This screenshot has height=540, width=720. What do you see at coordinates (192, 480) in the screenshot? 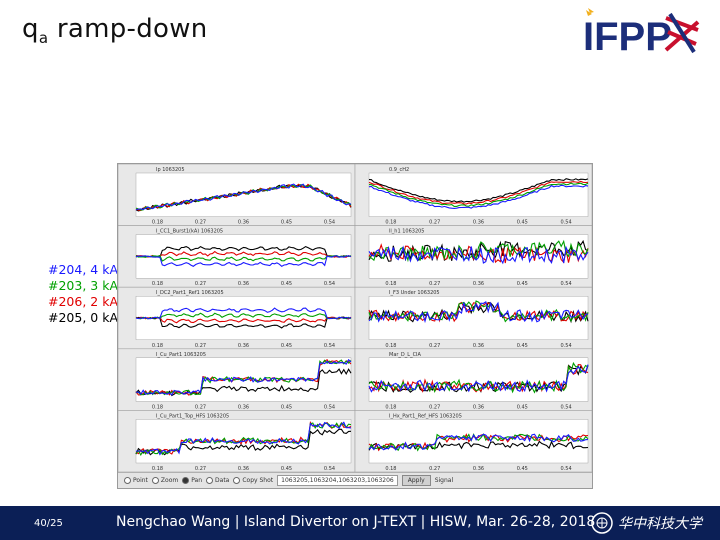
I see `tool-pan: Pan` at bounding box center [192, 480].